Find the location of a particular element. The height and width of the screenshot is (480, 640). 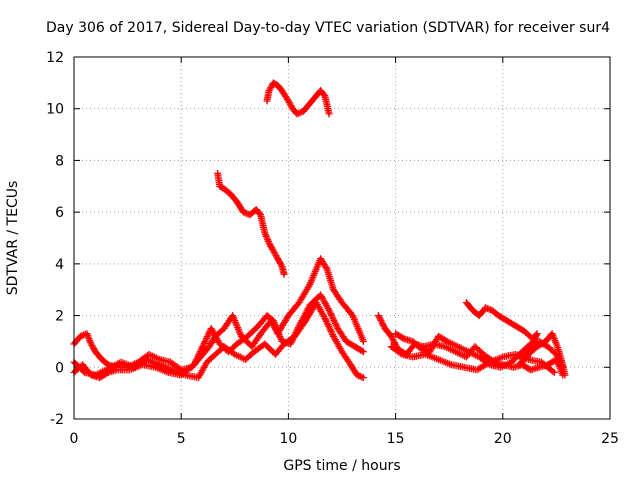

x-axis-label: GPS time / hours is located at coordinates (341, 466).